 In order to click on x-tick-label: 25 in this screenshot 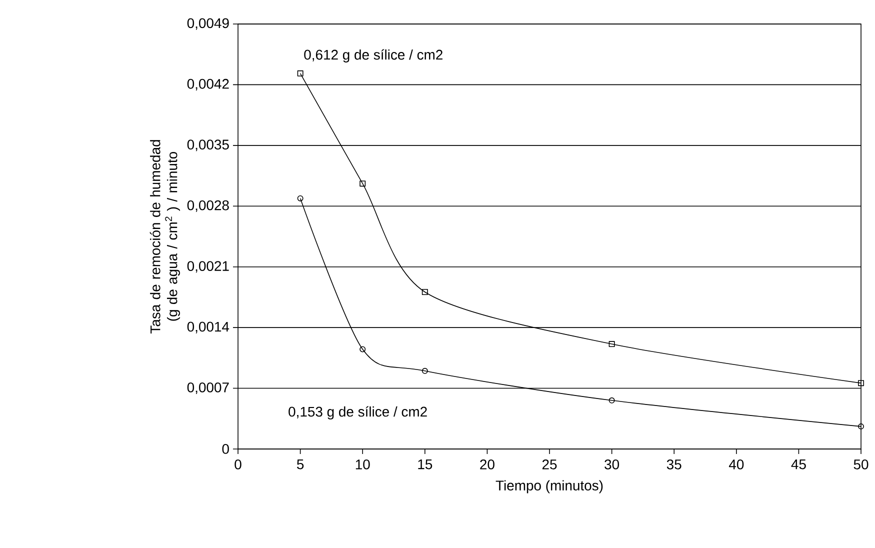, I will do `click(549, 464)`.